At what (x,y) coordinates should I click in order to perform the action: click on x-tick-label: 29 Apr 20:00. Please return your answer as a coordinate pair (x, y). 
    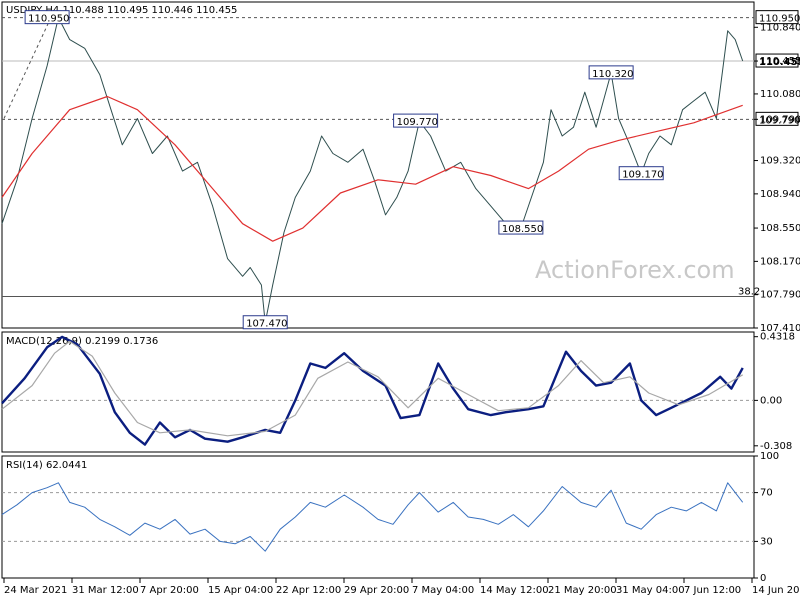
    Looking at the image, I should click on (376, 590).